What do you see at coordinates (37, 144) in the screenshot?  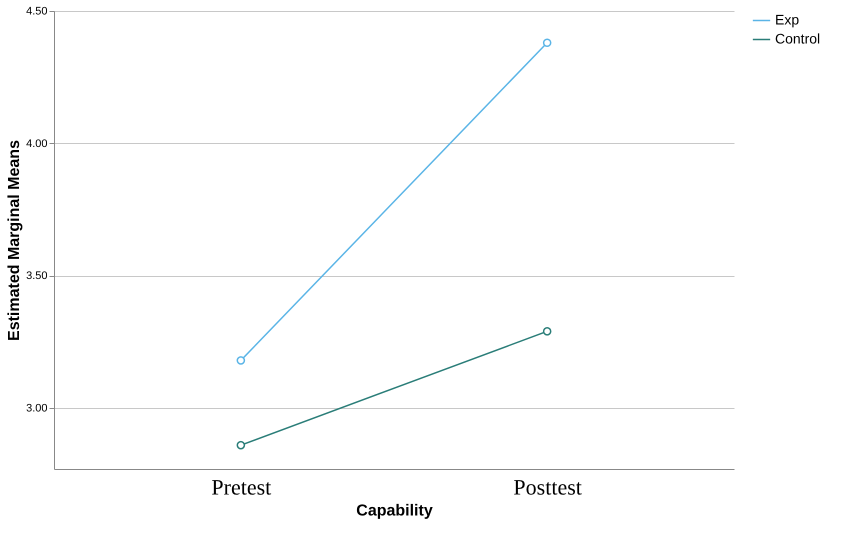 I see `y-tick-label: 4.00` at bounding box center [37, 144].